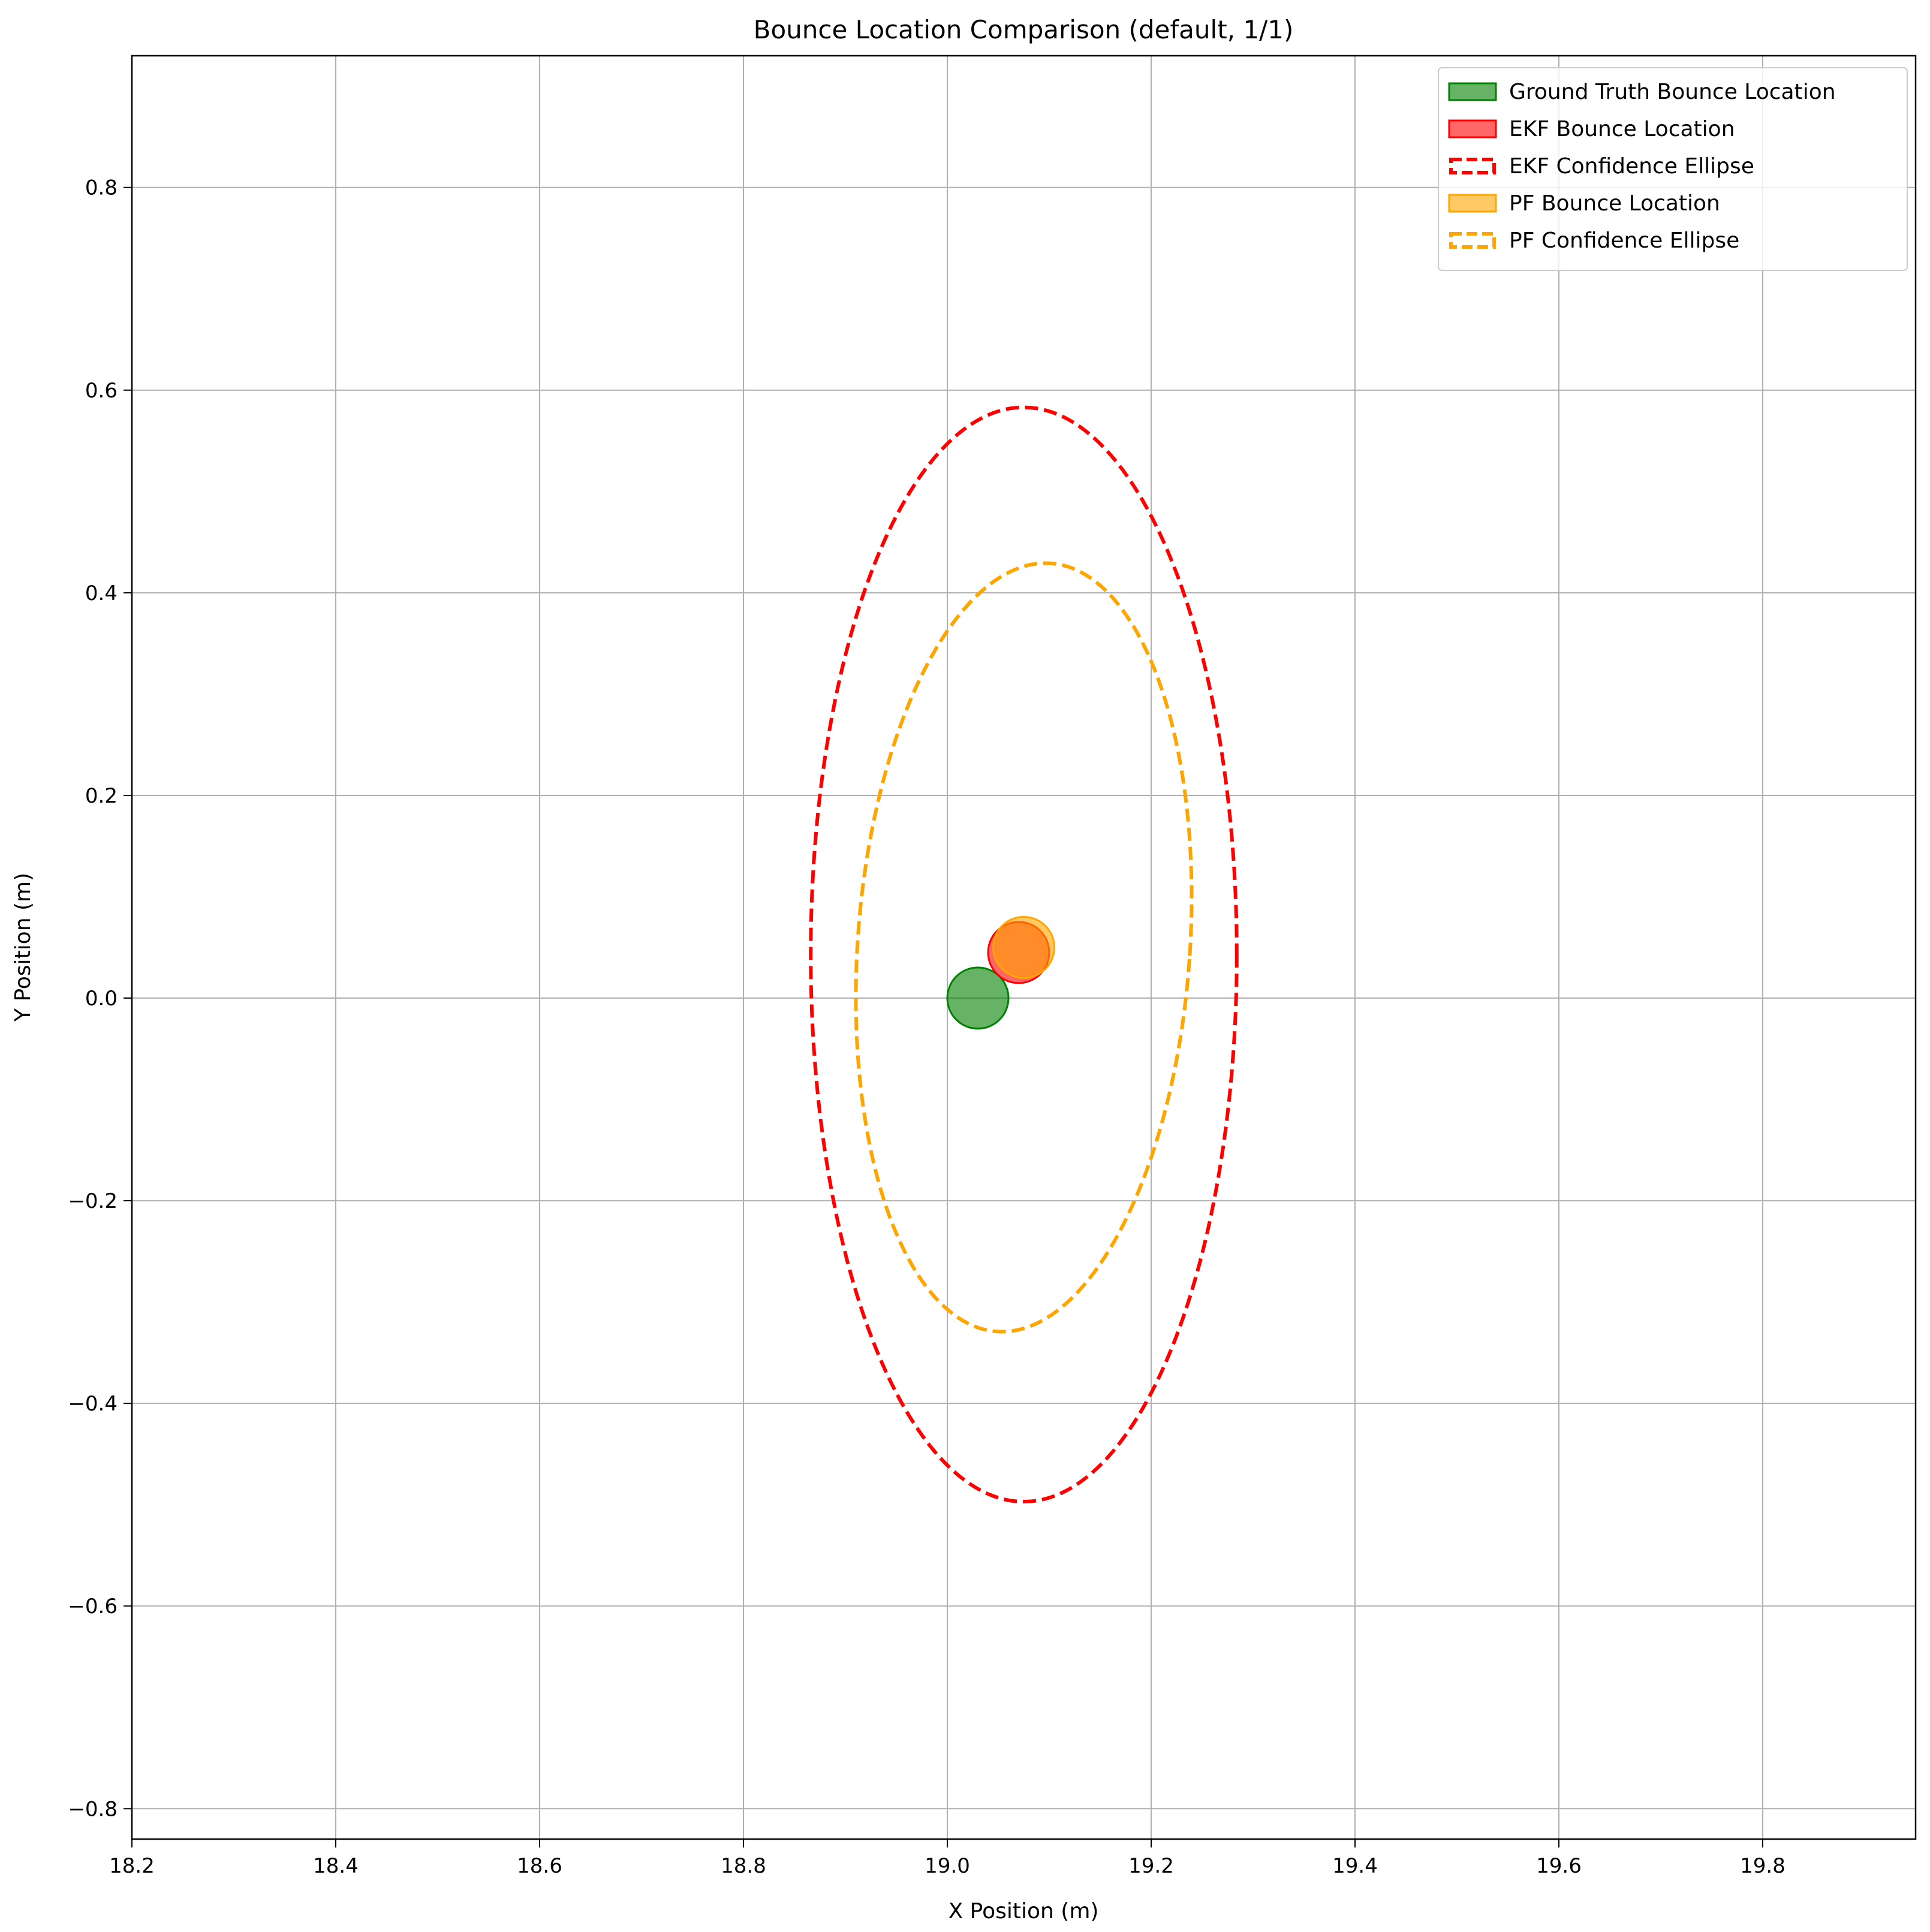  I want to click on legend-box, so click(1673, 169).